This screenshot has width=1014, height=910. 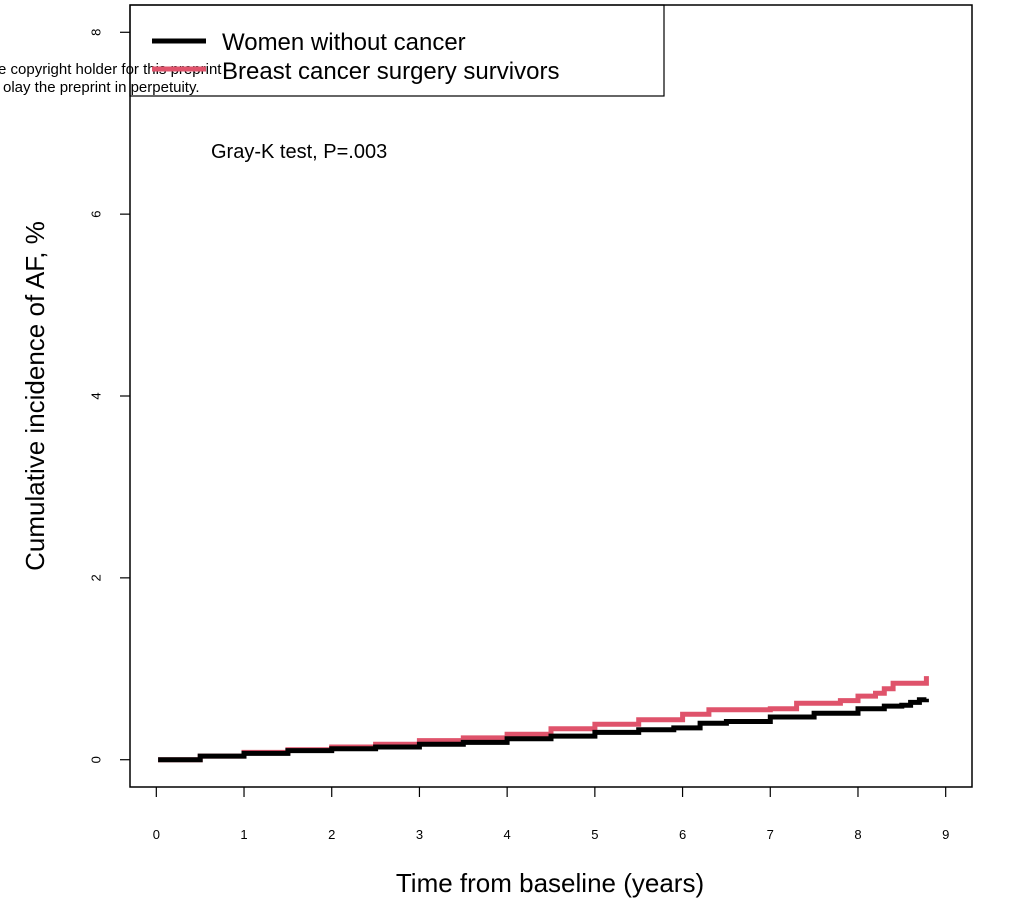 What do you see at coordinates (95, 32) in the screenshot?
I see `y-tick-label-8: 8` at bounding box center [95, 32].